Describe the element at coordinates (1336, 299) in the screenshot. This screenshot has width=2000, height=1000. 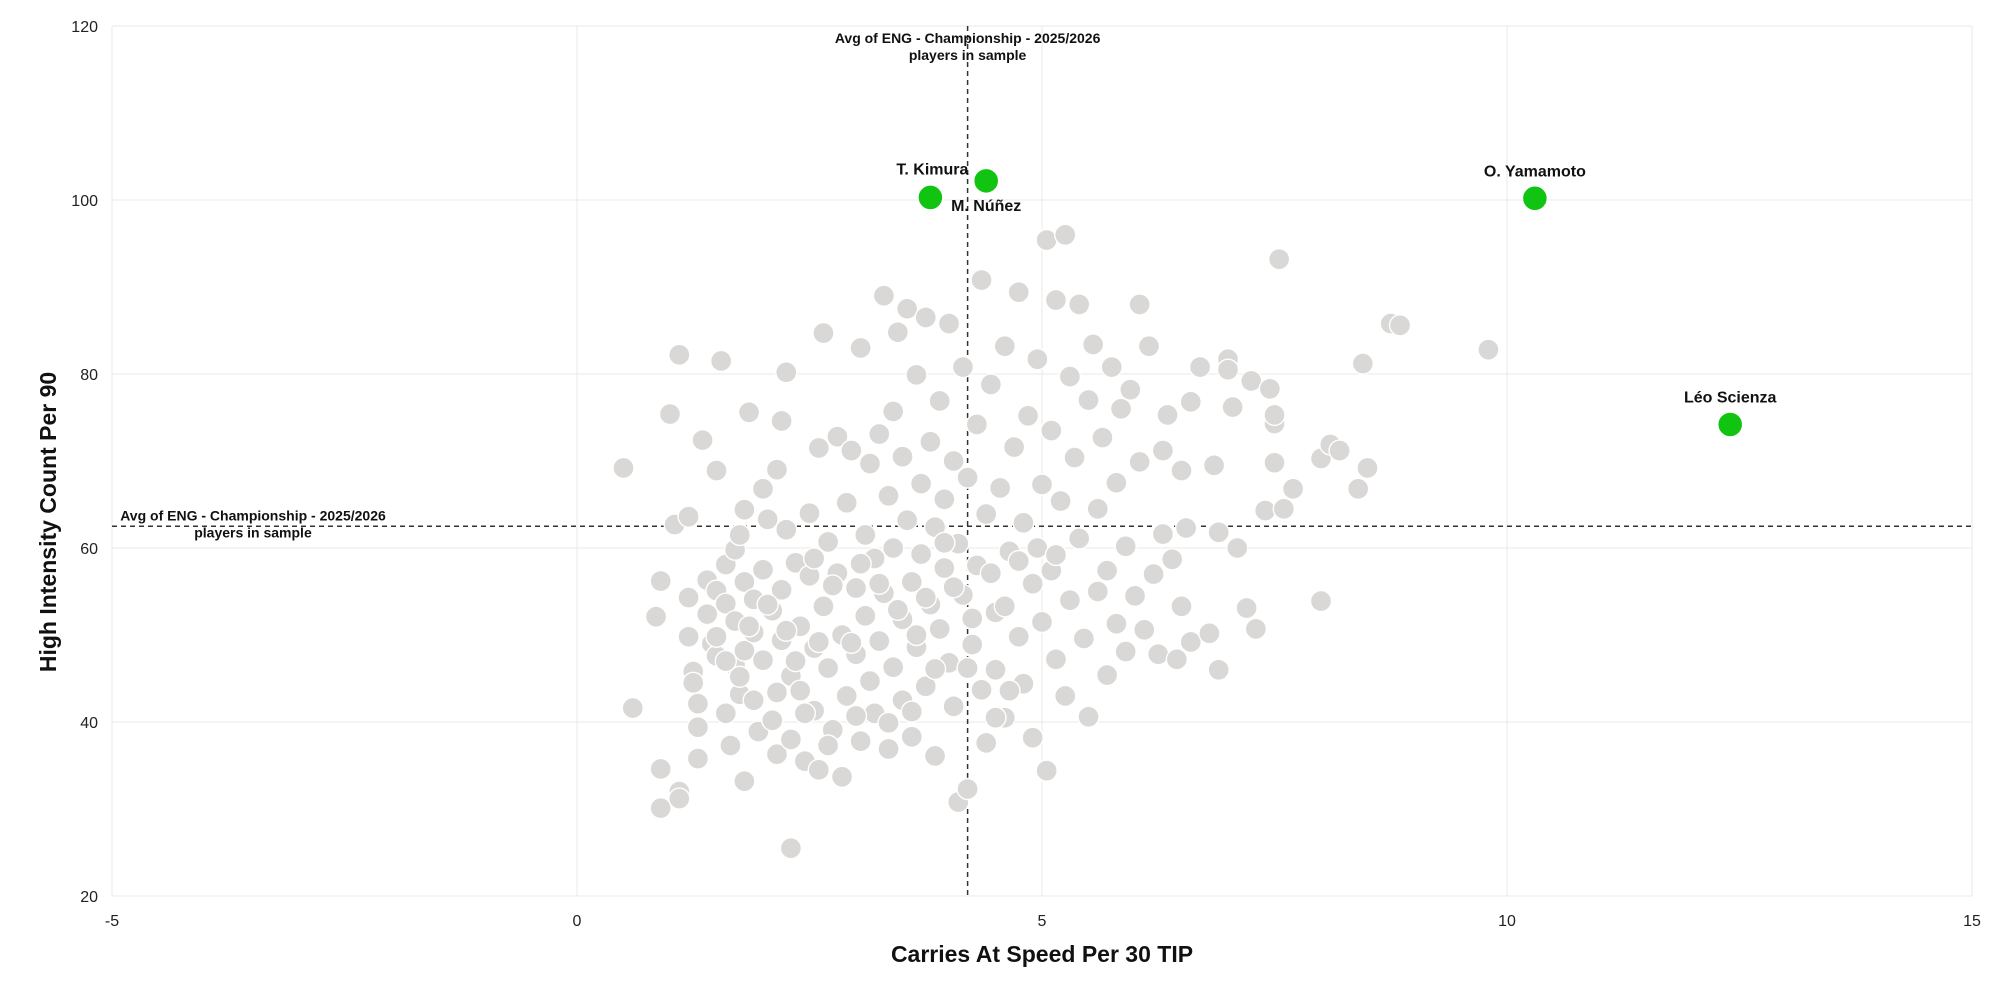
I see `highlighted-points: T. Kimura M. Núñez O. Yamamoto Léo Scienza` at that location.